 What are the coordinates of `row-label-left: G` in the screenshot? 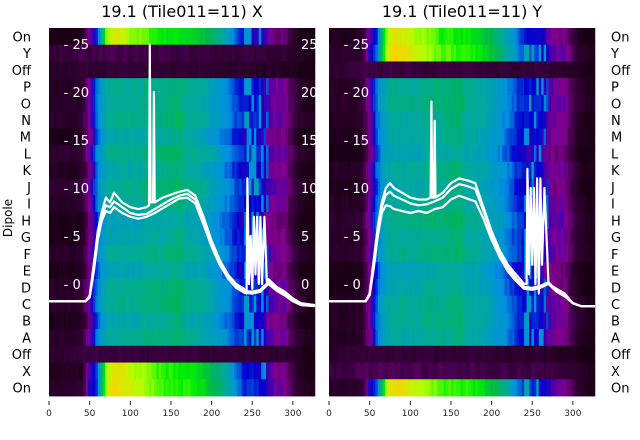 It's located at (26, 238).